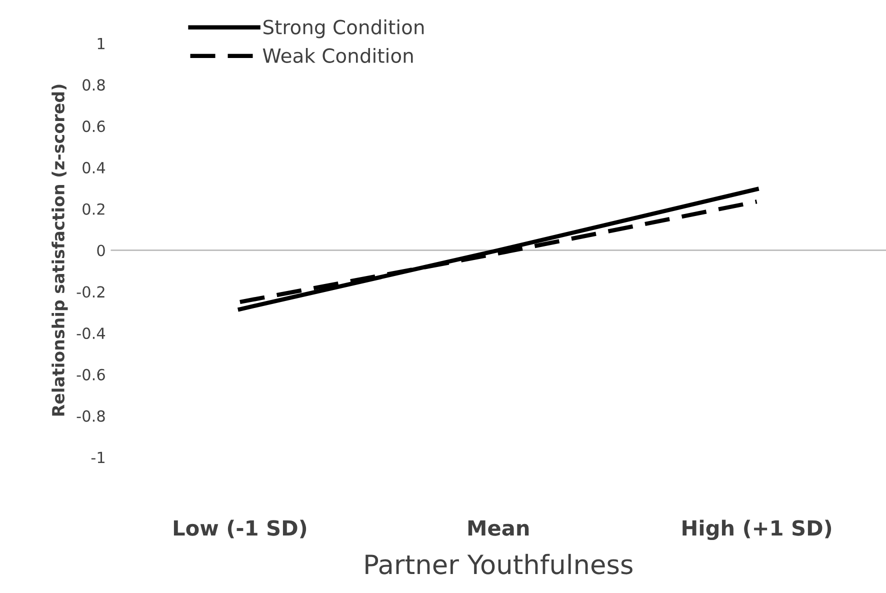 This screenshot has width=886, height=593. Describe the element at coordinates (90, 416) in the screenshot. I see `y-tick-label: -0.8` at that location.